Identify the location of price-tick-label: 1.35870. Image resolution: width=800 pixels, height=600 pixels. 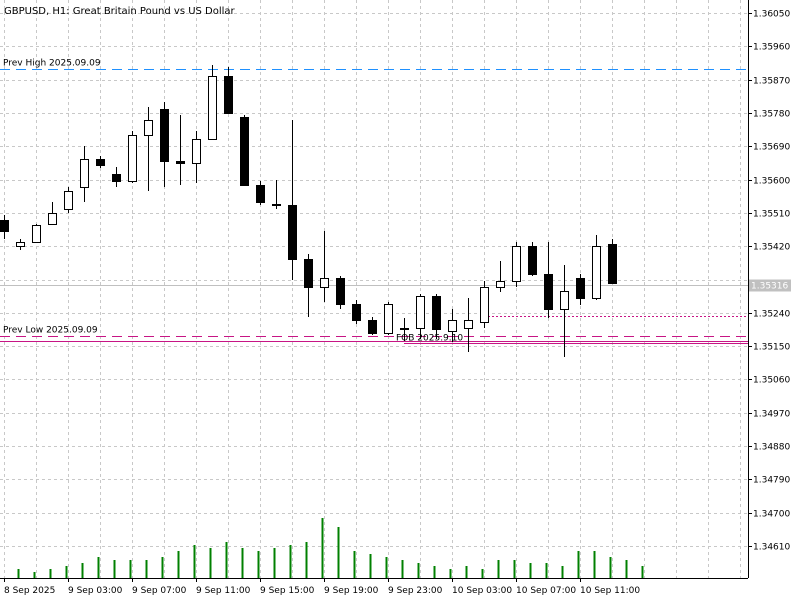
(771, 82).